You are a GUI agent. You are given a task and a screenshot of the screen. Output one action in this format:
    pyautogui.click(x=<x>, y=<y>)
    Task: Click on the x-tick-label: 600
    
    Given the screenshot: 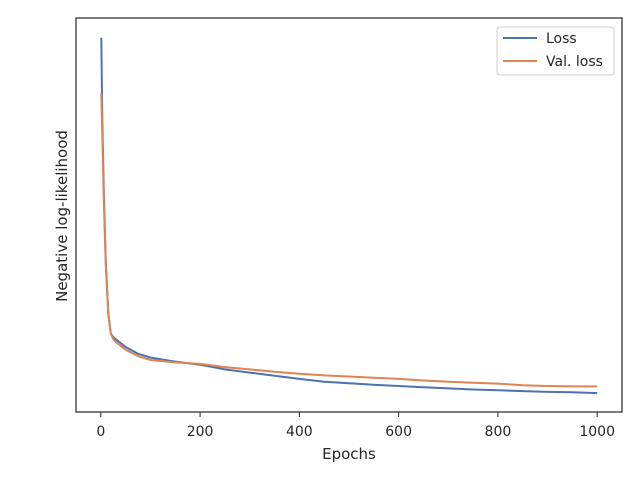 What is the action you would take?
    pyautogui.click(x=398, y=432)
    